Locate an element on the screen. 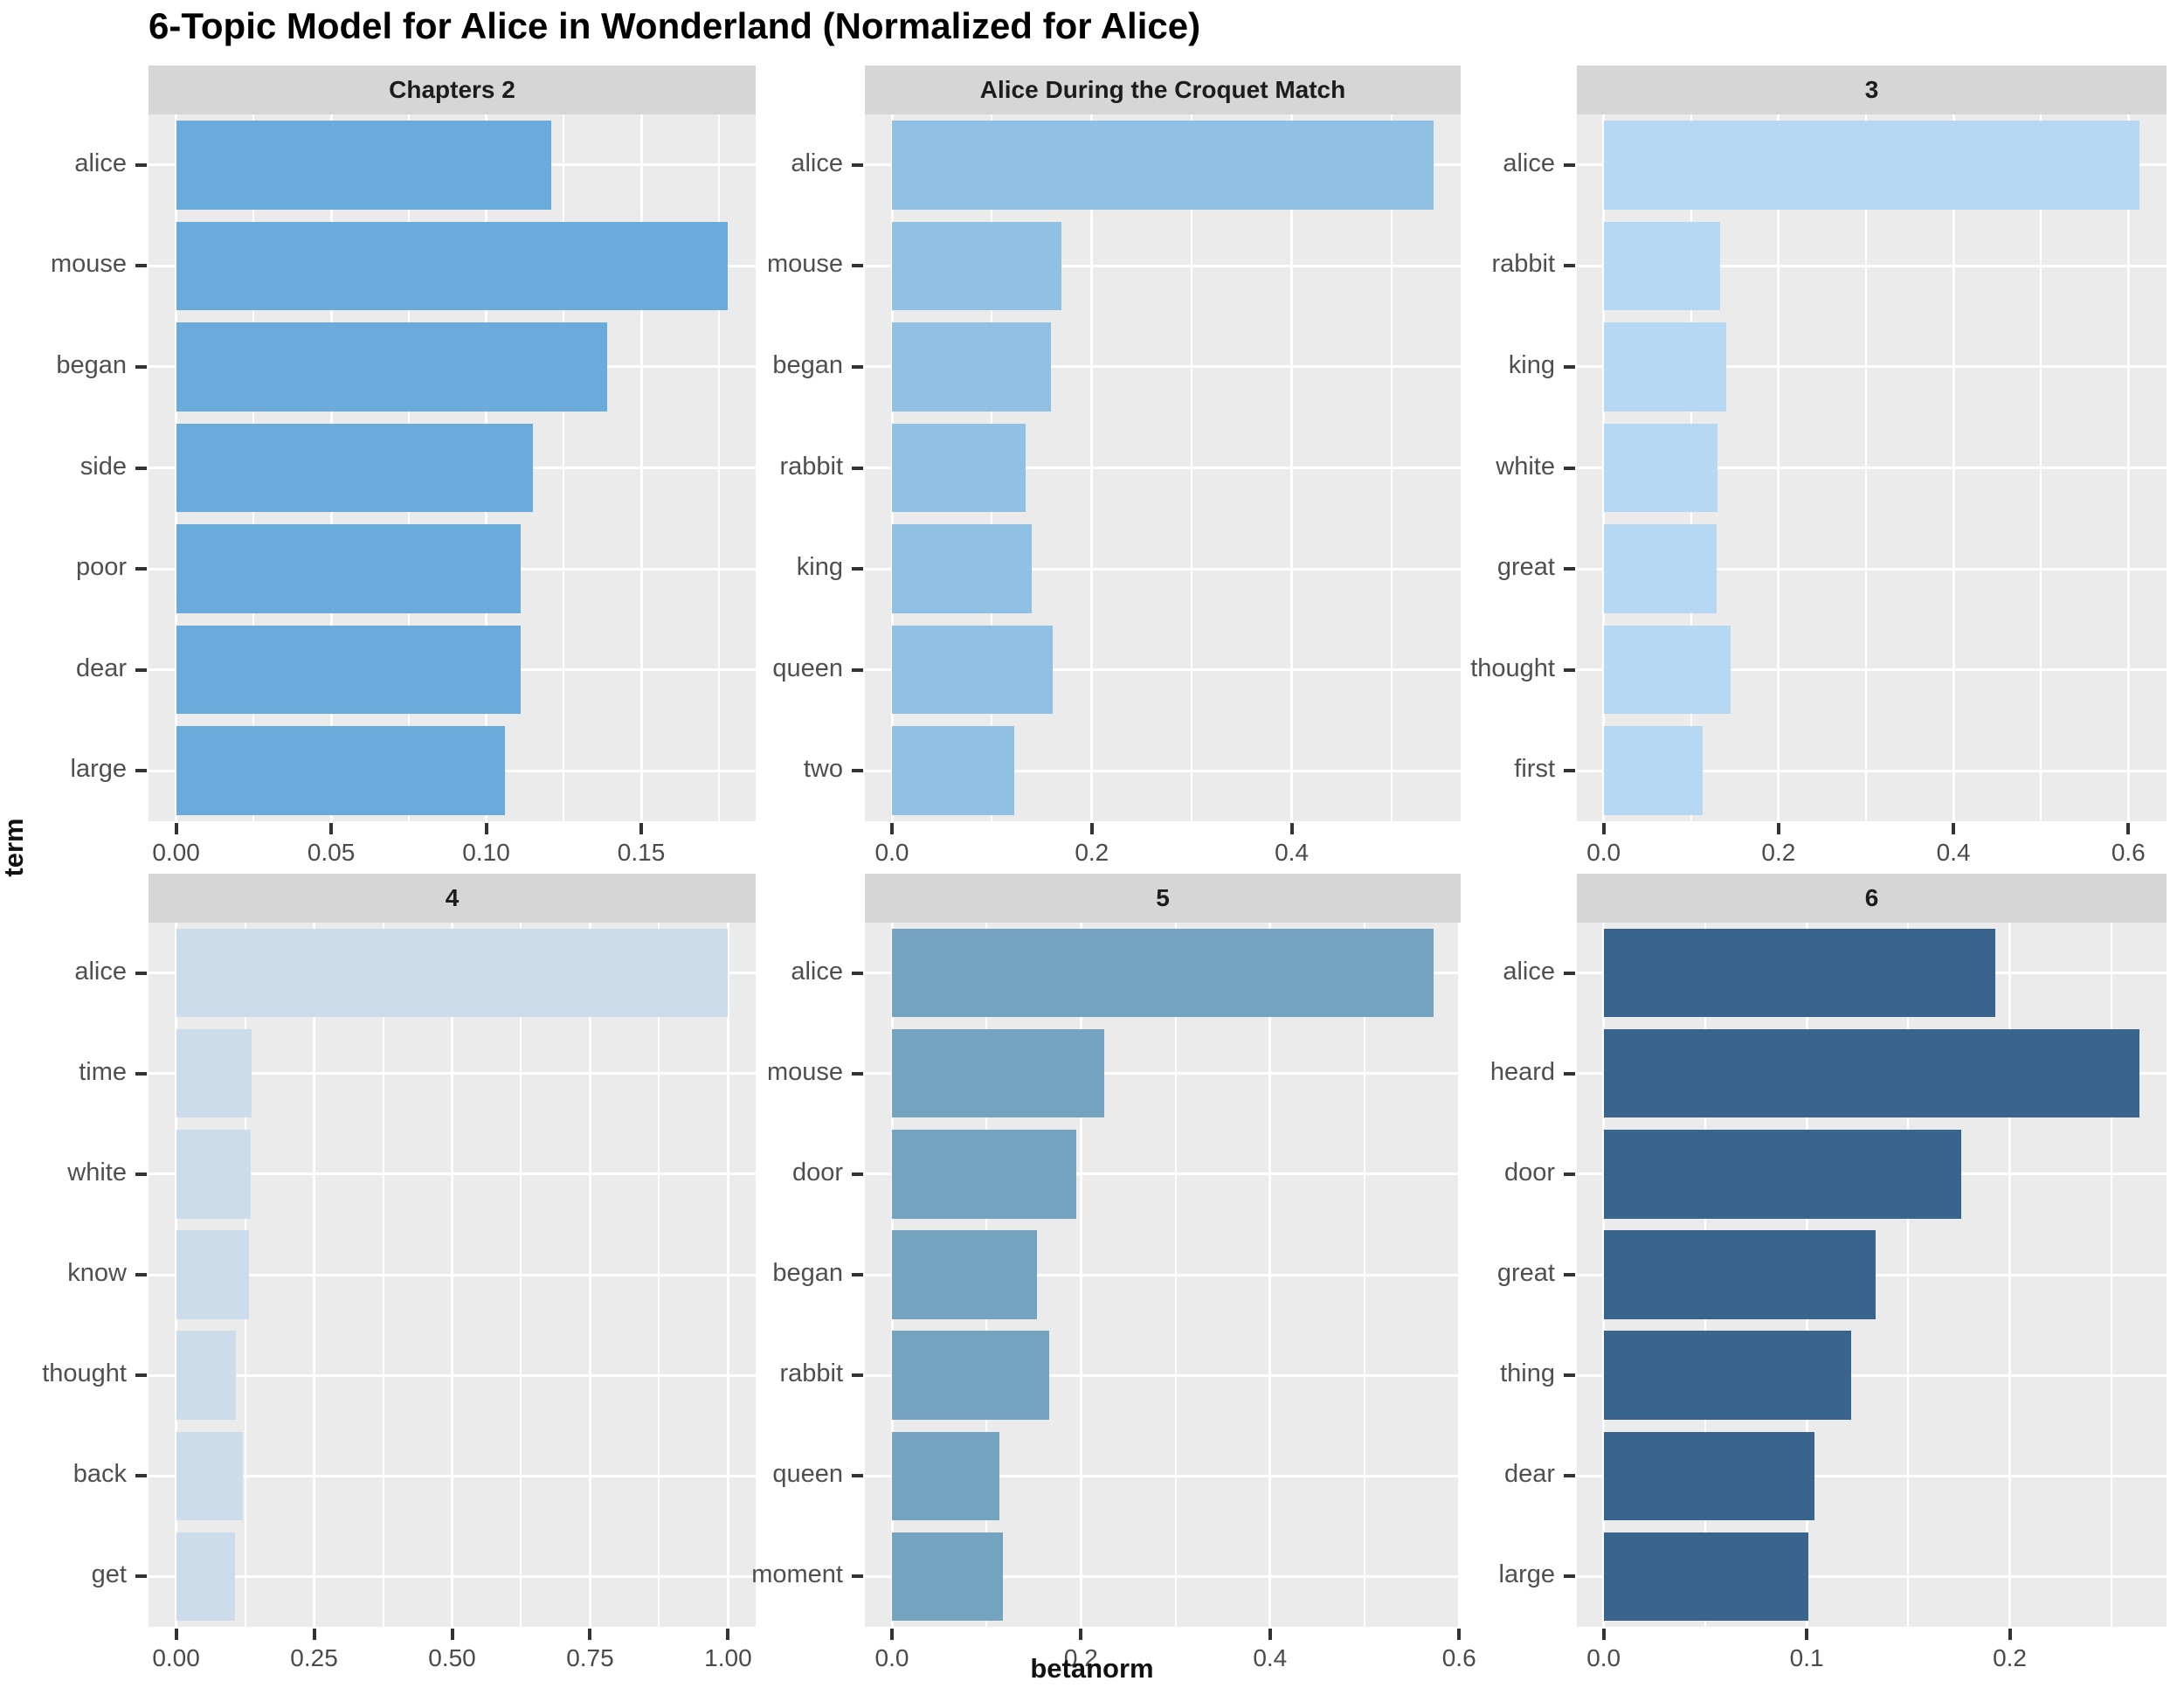 The height and width of the screenshot is (1688, 2184). facet-strip-label: 5 is located at coordinates (1163, 897).